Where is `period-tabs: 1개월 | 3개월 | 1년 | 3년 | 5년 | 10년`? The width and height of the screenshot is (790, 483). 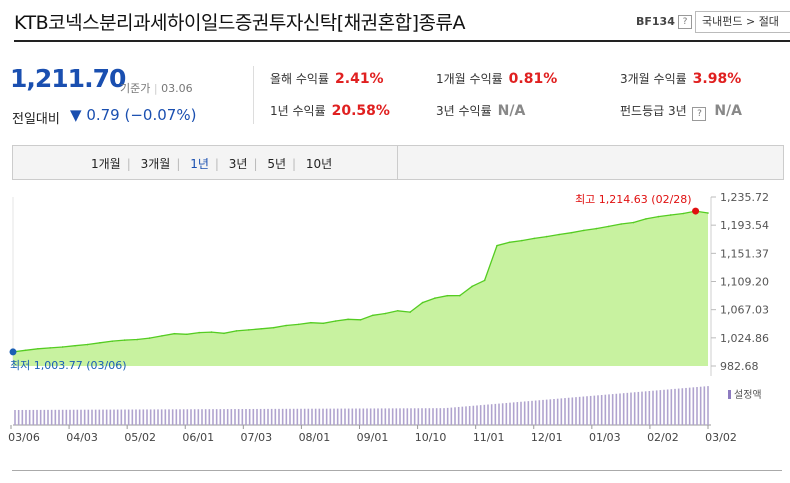
period-tabs: 1개월 | 3개월 | 1년 | 3년 | 5년 | 10년 is located at coordinates (212, 164).